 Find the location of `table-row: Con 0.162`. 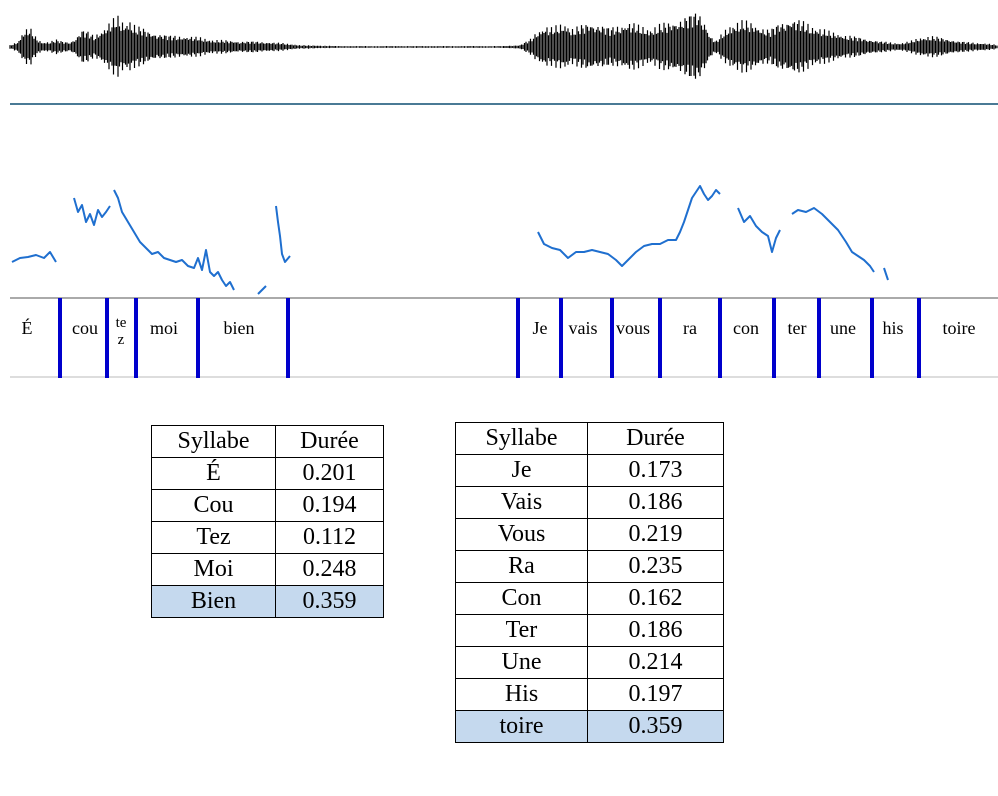

table-row: Con 0.162 is located at coordinates (589, 598).